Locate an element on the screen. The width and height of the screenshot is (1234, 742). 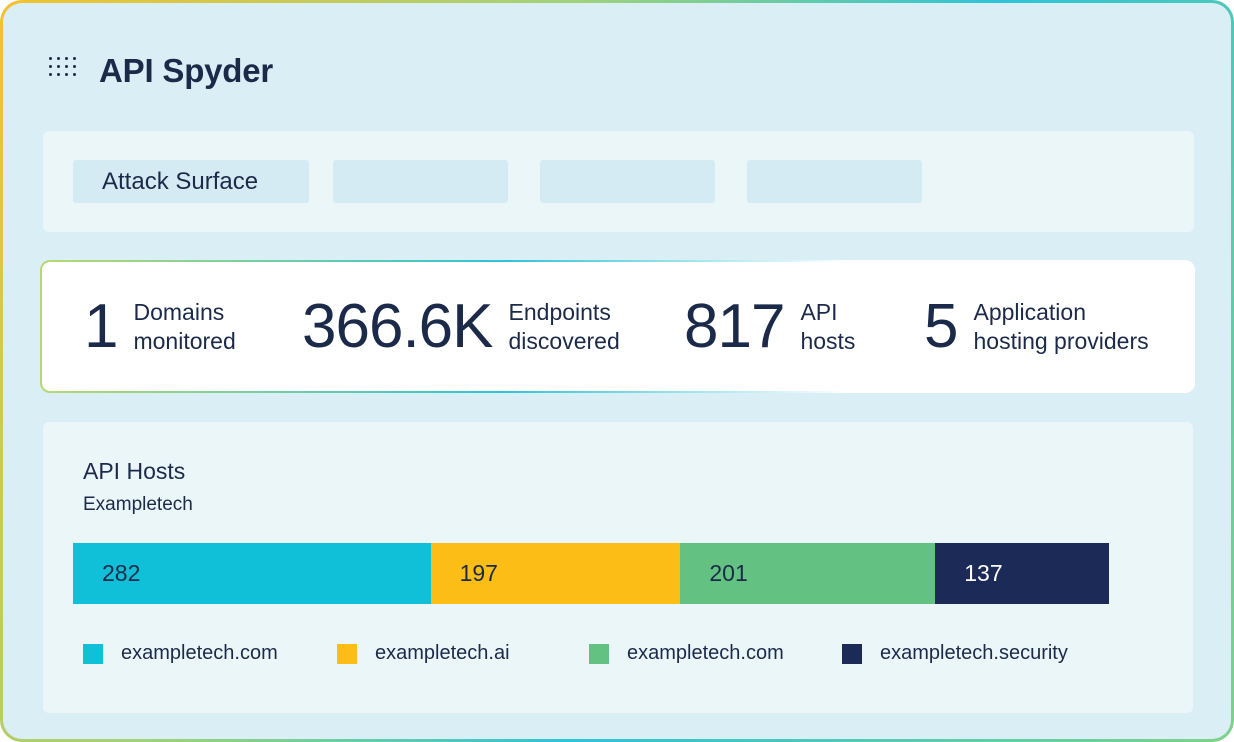
stat-api-hosts: 817 API hosts is located at coordinates (769, 327).